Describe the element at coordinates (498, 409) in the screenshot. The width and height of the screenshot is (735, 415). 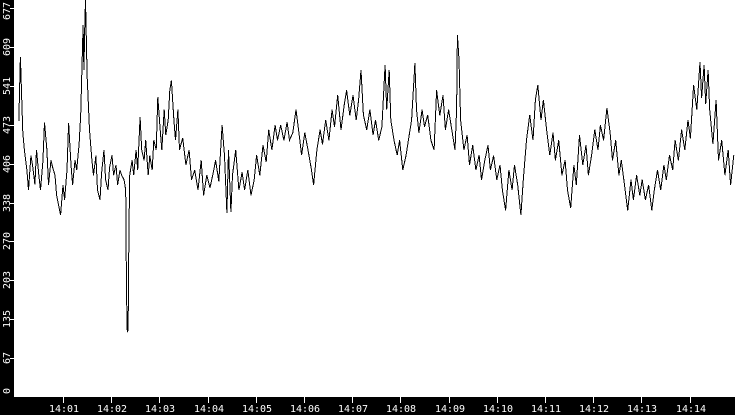
I see `x-tick-label: 14:10` at that location.